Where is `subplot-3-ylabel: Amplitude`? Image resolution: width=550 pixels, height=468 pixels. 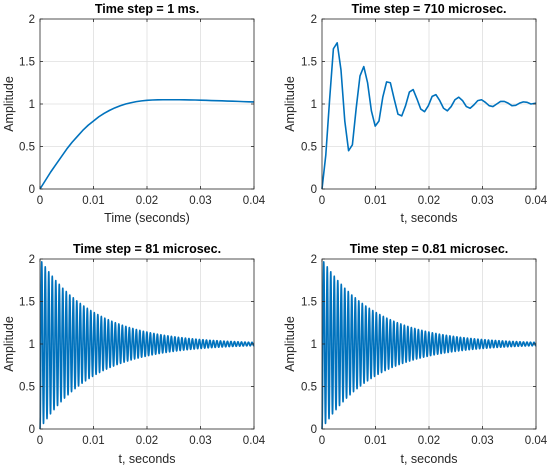 subplot-3-ylabel: Amplitude is located at coordinates (9, 344).